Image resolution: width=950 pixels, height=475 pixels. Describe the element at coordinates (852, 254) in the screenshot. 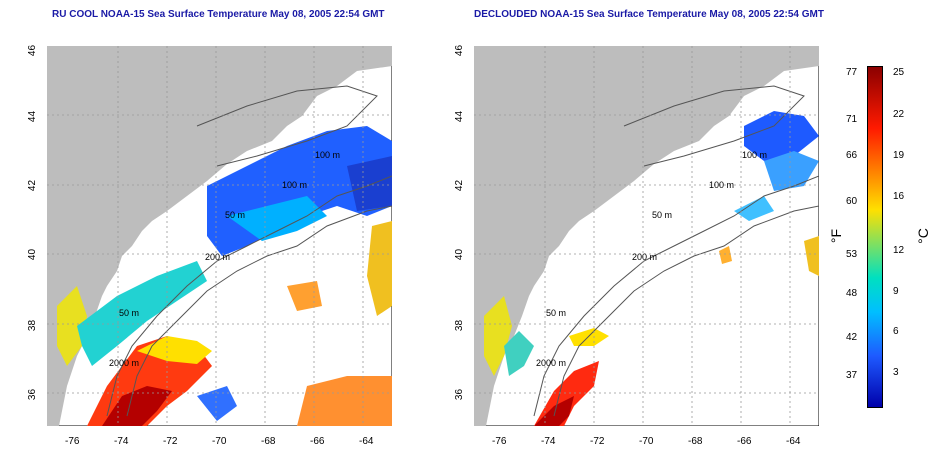

I see `f-tick: 53` at that location.